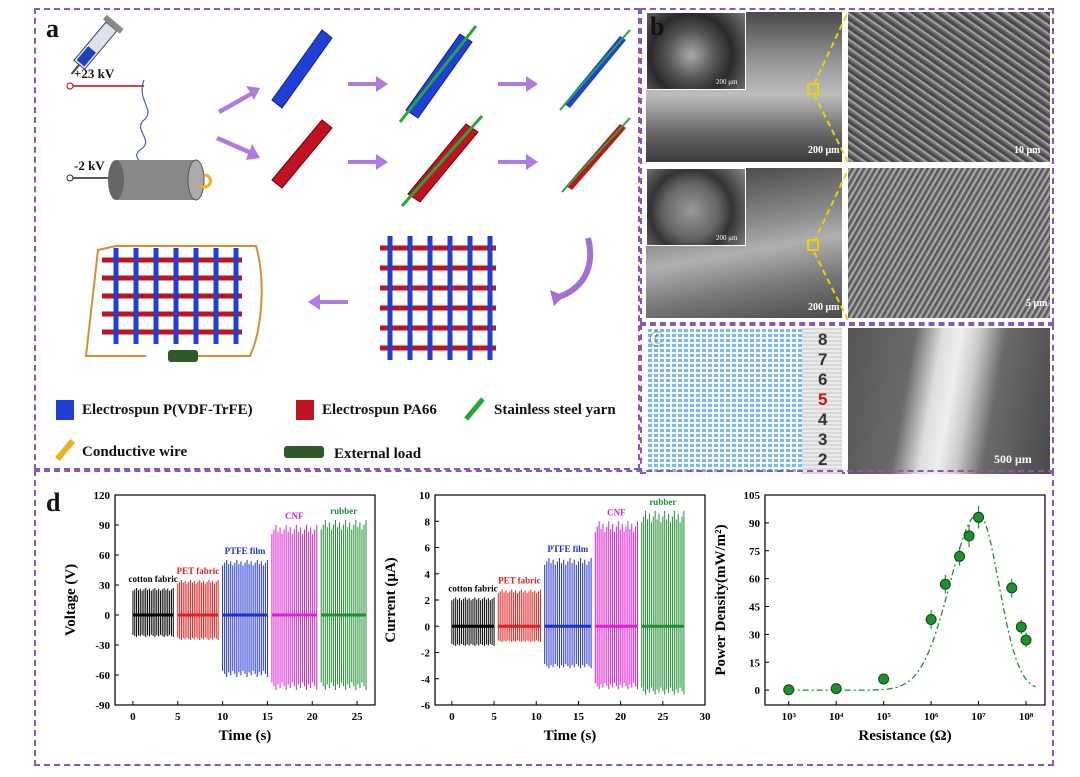  What do you see at coordinates (912, 601) in the screenshot?
I see `fit-curve` at bounding box center [912, 601].